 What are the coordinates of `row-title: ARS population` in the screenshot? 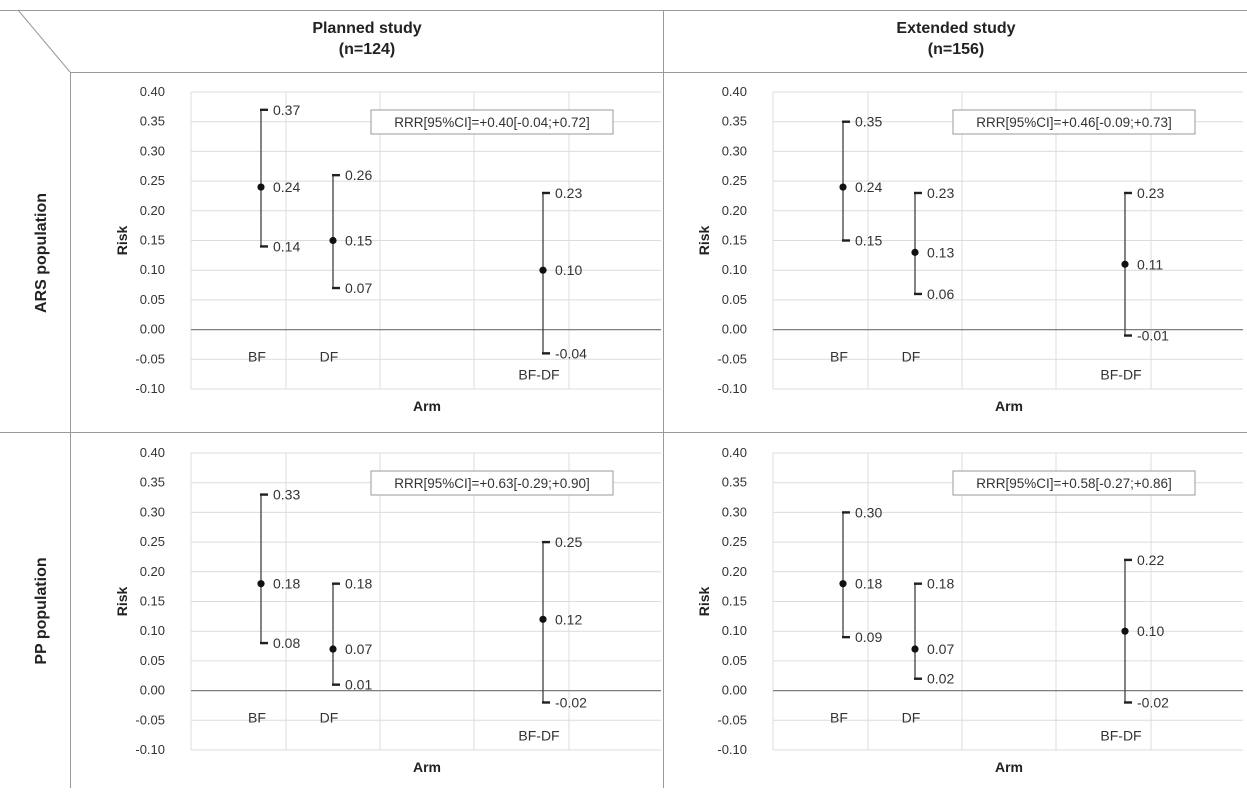 It's located at (41, 252).